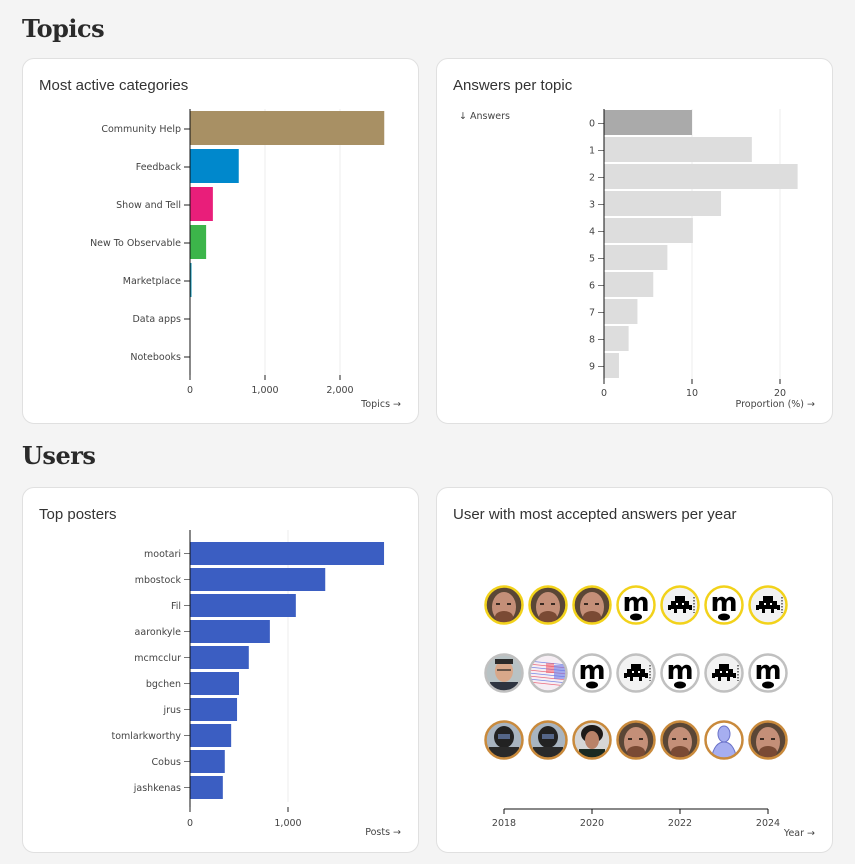 This screenshot has height=864, width=855. Describe the element at coordinates (504, 673) in the screenshot. I see `avatar-photo-glasses` at that location.